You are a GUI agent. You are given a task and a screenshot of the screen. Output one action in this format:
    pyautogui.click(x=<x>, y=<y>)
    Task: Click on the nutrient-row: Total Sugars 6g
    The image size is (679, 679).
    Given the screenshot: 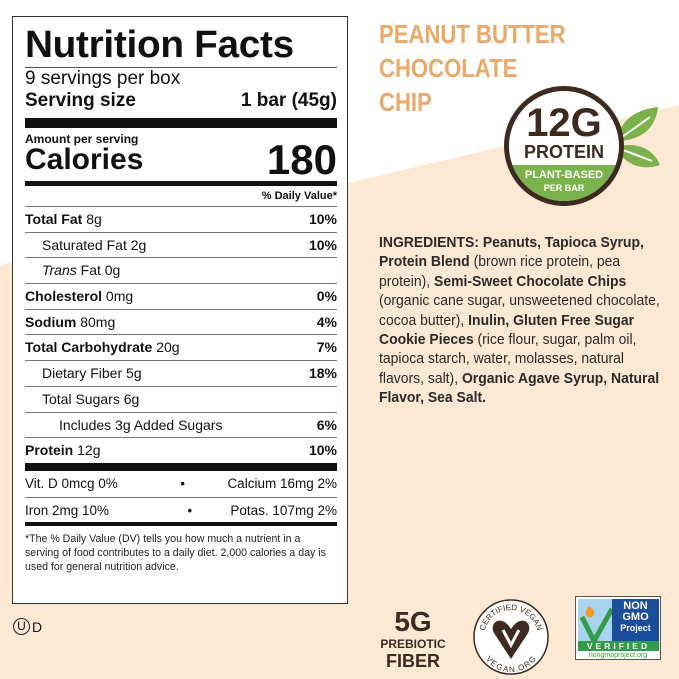 What is the action you would take?
    pyautogui.click(x=181, y=398)
    